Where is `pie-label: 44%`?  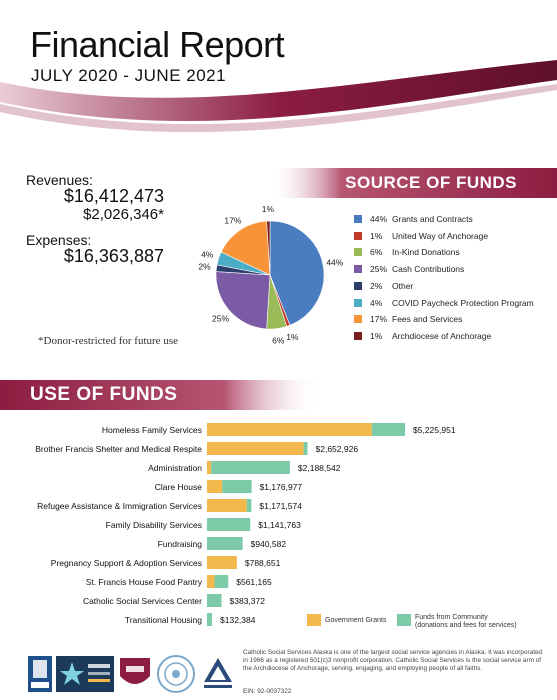
pie-label: 44% is located at coordinates (334, 263).